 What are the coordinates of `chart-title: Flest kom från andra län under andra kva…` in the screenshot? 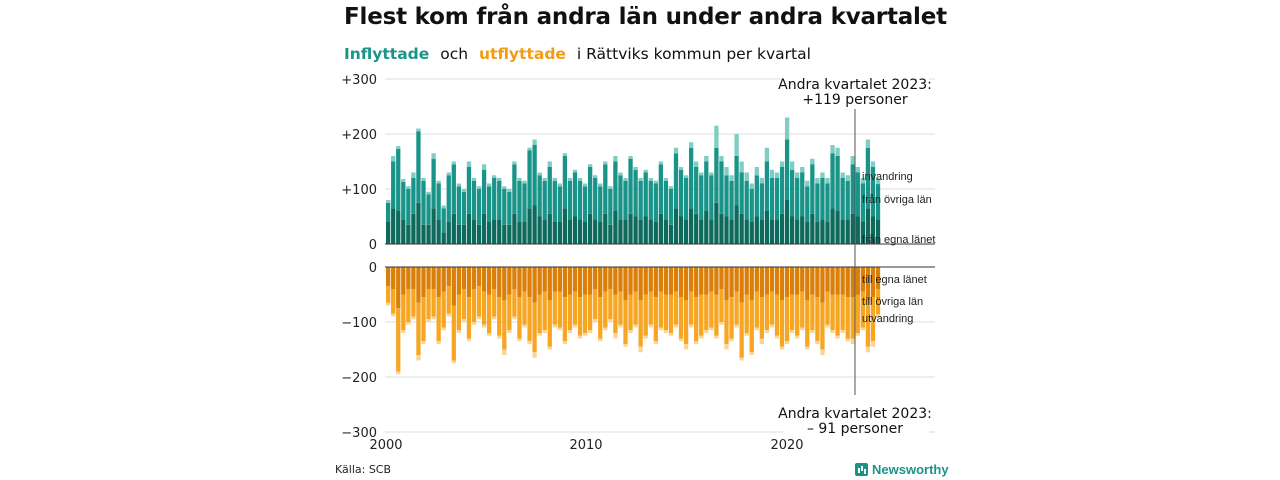 It's located at (645, 17).